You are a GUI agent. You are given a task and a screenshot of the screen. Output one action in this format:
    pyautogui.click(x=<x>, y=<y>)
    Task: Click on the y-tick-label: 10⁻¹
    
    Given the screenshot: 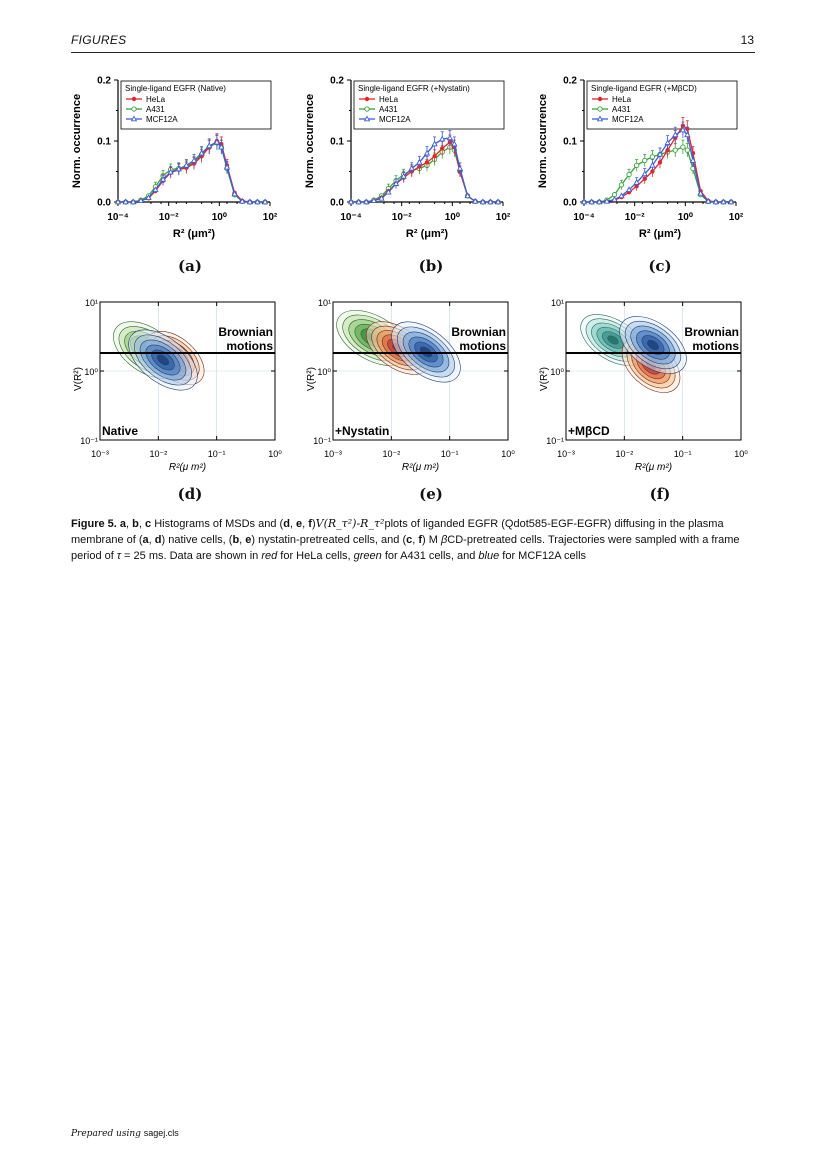 What is the action you would take?
    pyautogui.click(x=322, y=441)
    